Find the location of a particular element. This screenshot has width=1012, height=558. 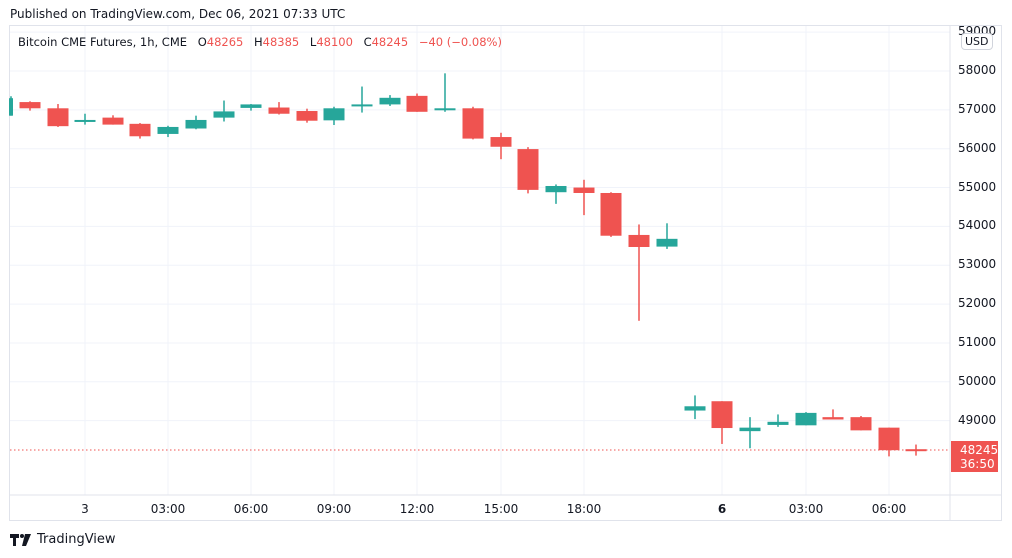

price-tick-label: 49000 is located at coordinates (977, 419).